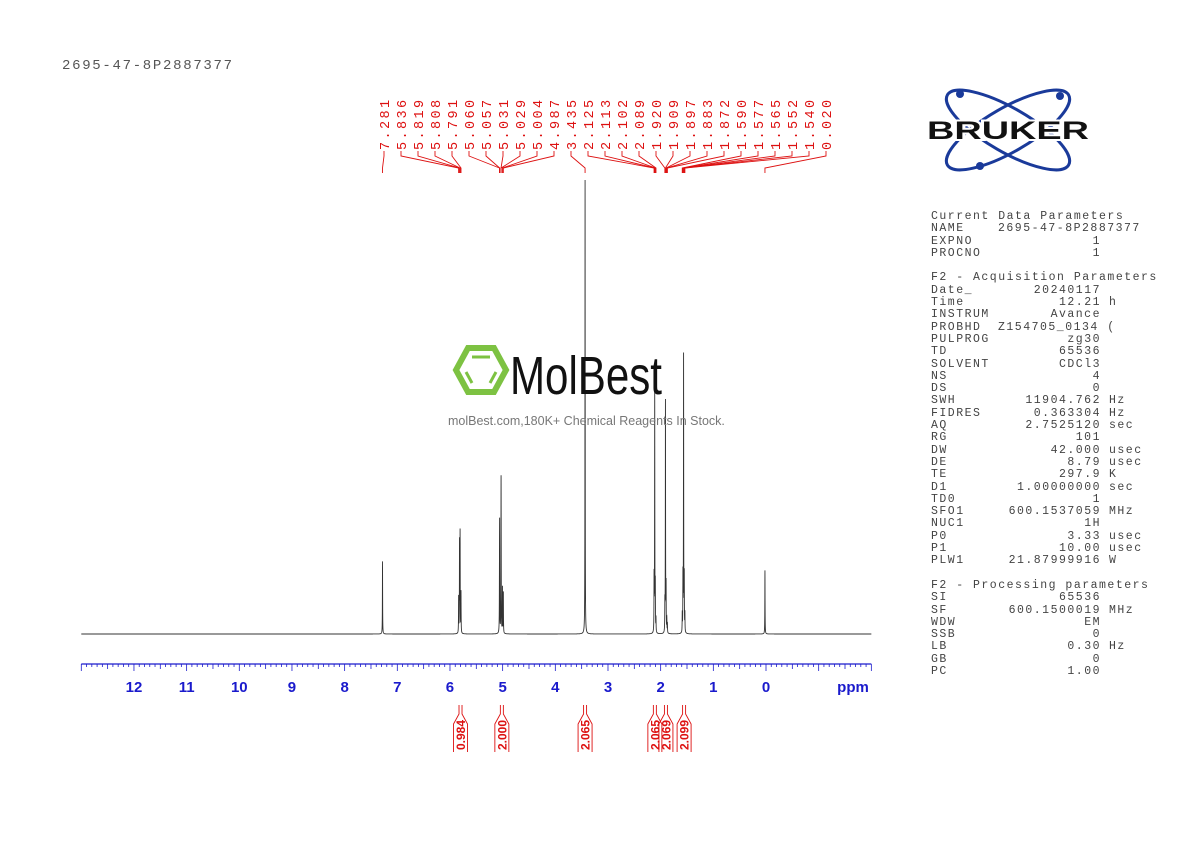  I want to click on tick-label: 0, so click(766, 687).